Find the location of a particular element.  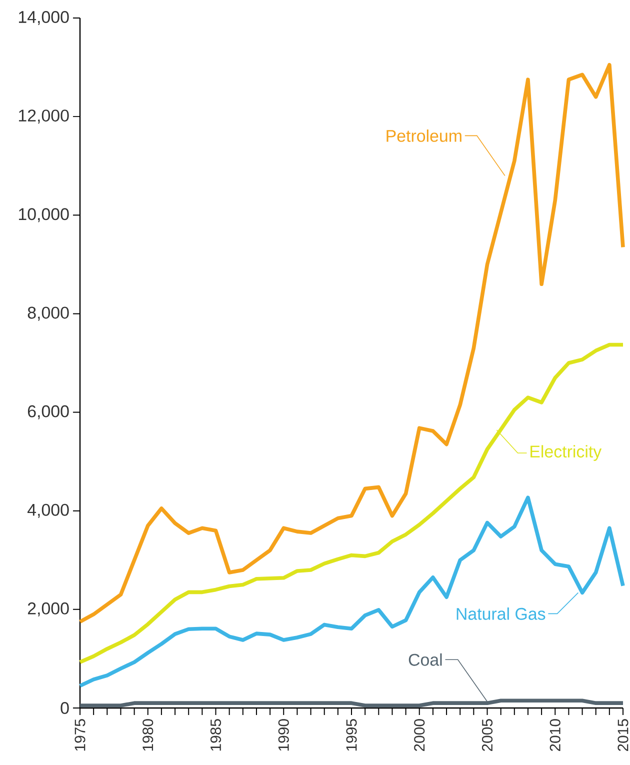

y-tick-label: 14,000 is located at coordinates (43, 17).